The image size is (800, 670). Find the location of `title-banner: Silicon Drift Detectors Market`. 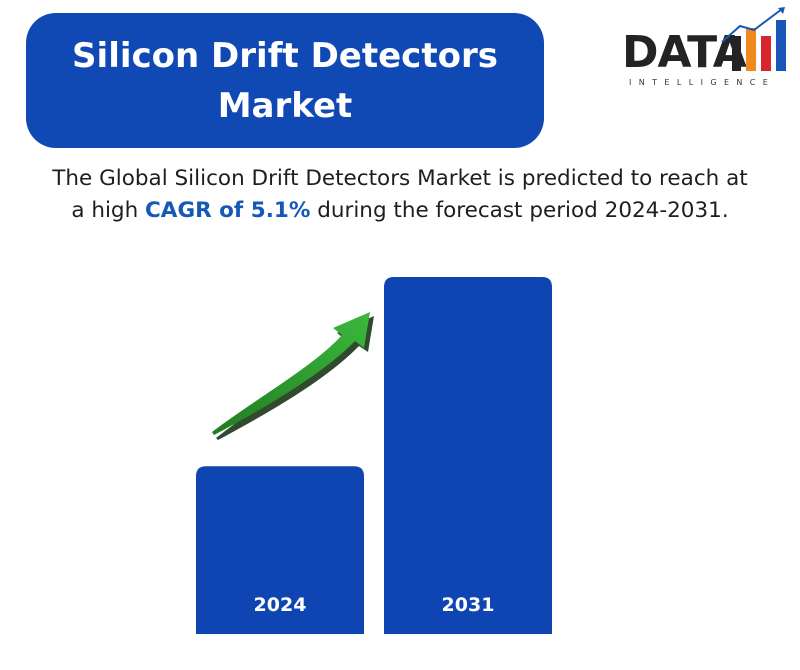

title-banner: Silicon Drift Detectors Market is located at coordinates (285, 80).